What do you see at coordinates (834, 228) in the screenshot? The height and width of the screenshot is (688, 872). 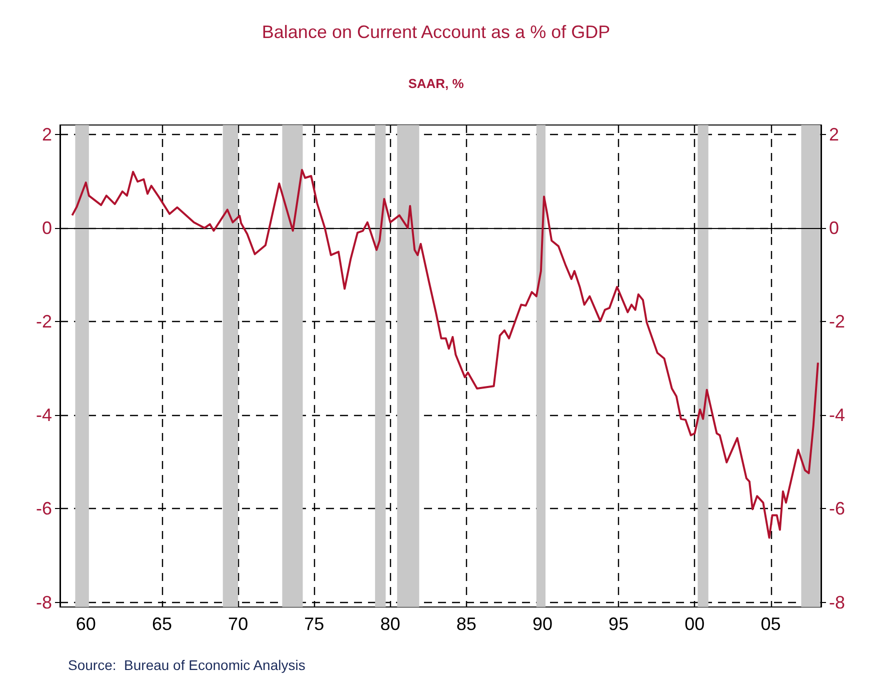 I see `y2-tick-label: 0` at bounding box center [834, 228].